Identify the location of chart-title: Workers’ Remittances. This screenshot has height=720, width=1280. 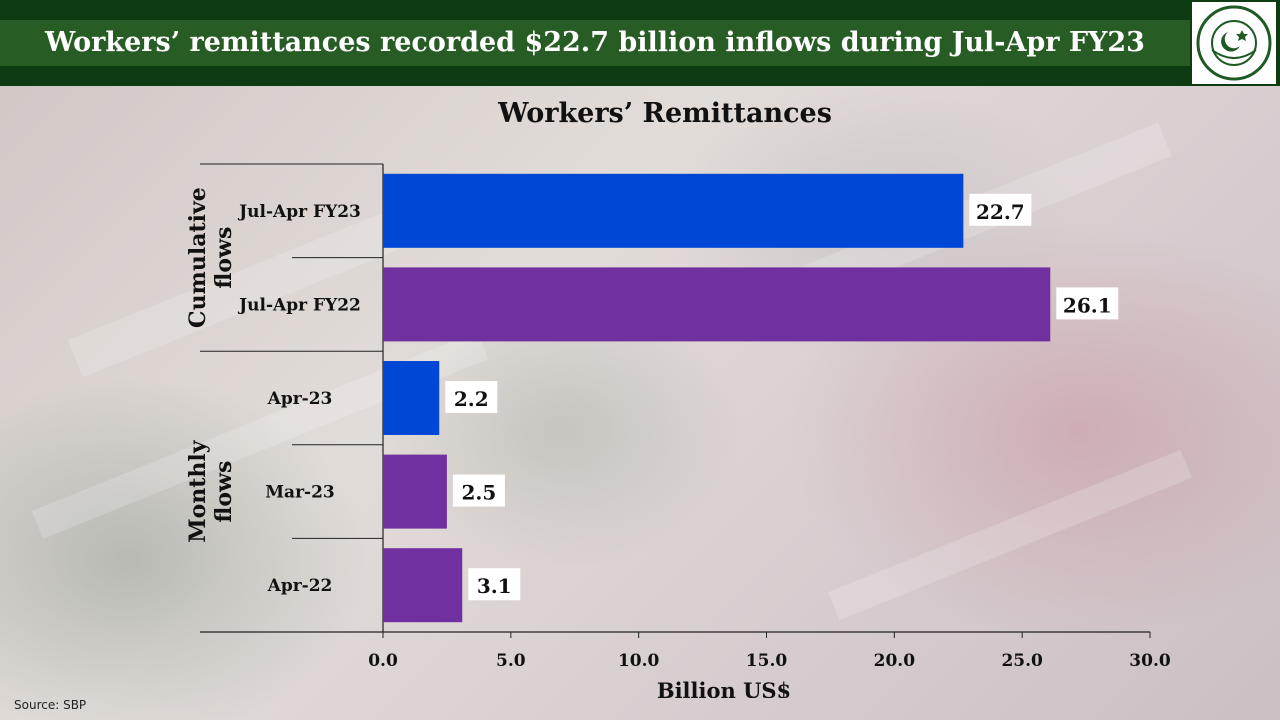
(664, 113).